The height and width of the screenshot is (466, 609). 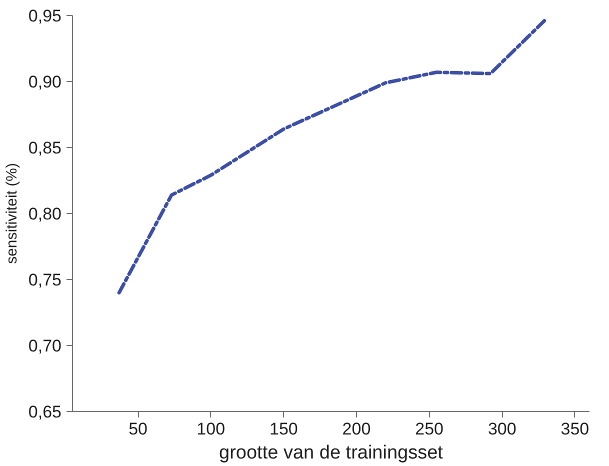 What do you see at coordinates (138, 429) in the screenshot?
I see `x-tick-label: 50` at bounding box center [138, 429].